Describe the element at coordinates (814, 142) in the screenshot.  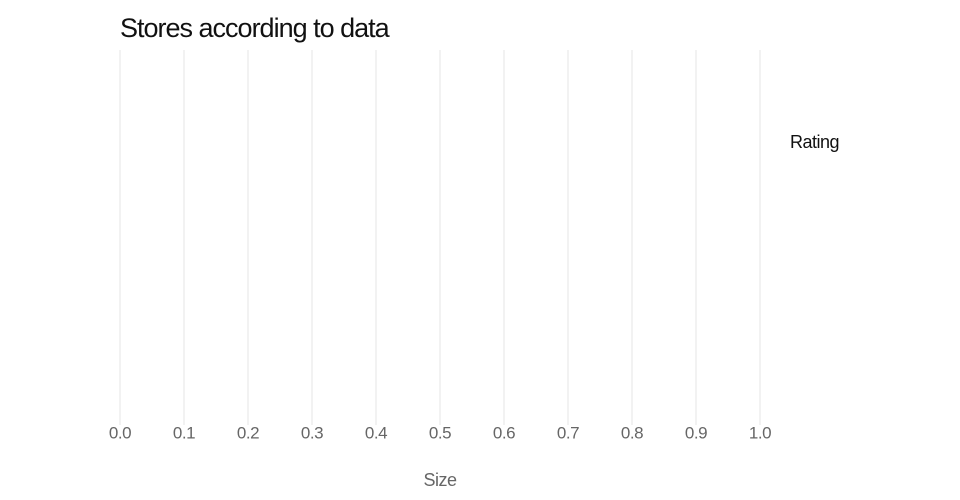
I see `legend-title: Rating` at that location.